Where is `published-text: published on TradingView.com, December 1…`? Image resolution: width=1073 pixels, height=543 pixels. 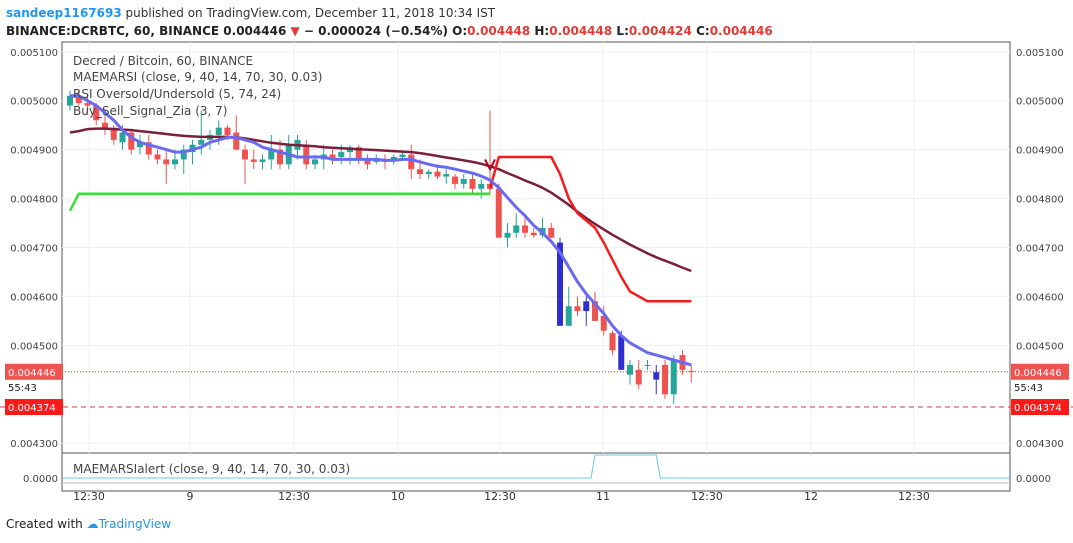
published-text: published on TradingView.com, December 1… is located at coordinates (310, 13).